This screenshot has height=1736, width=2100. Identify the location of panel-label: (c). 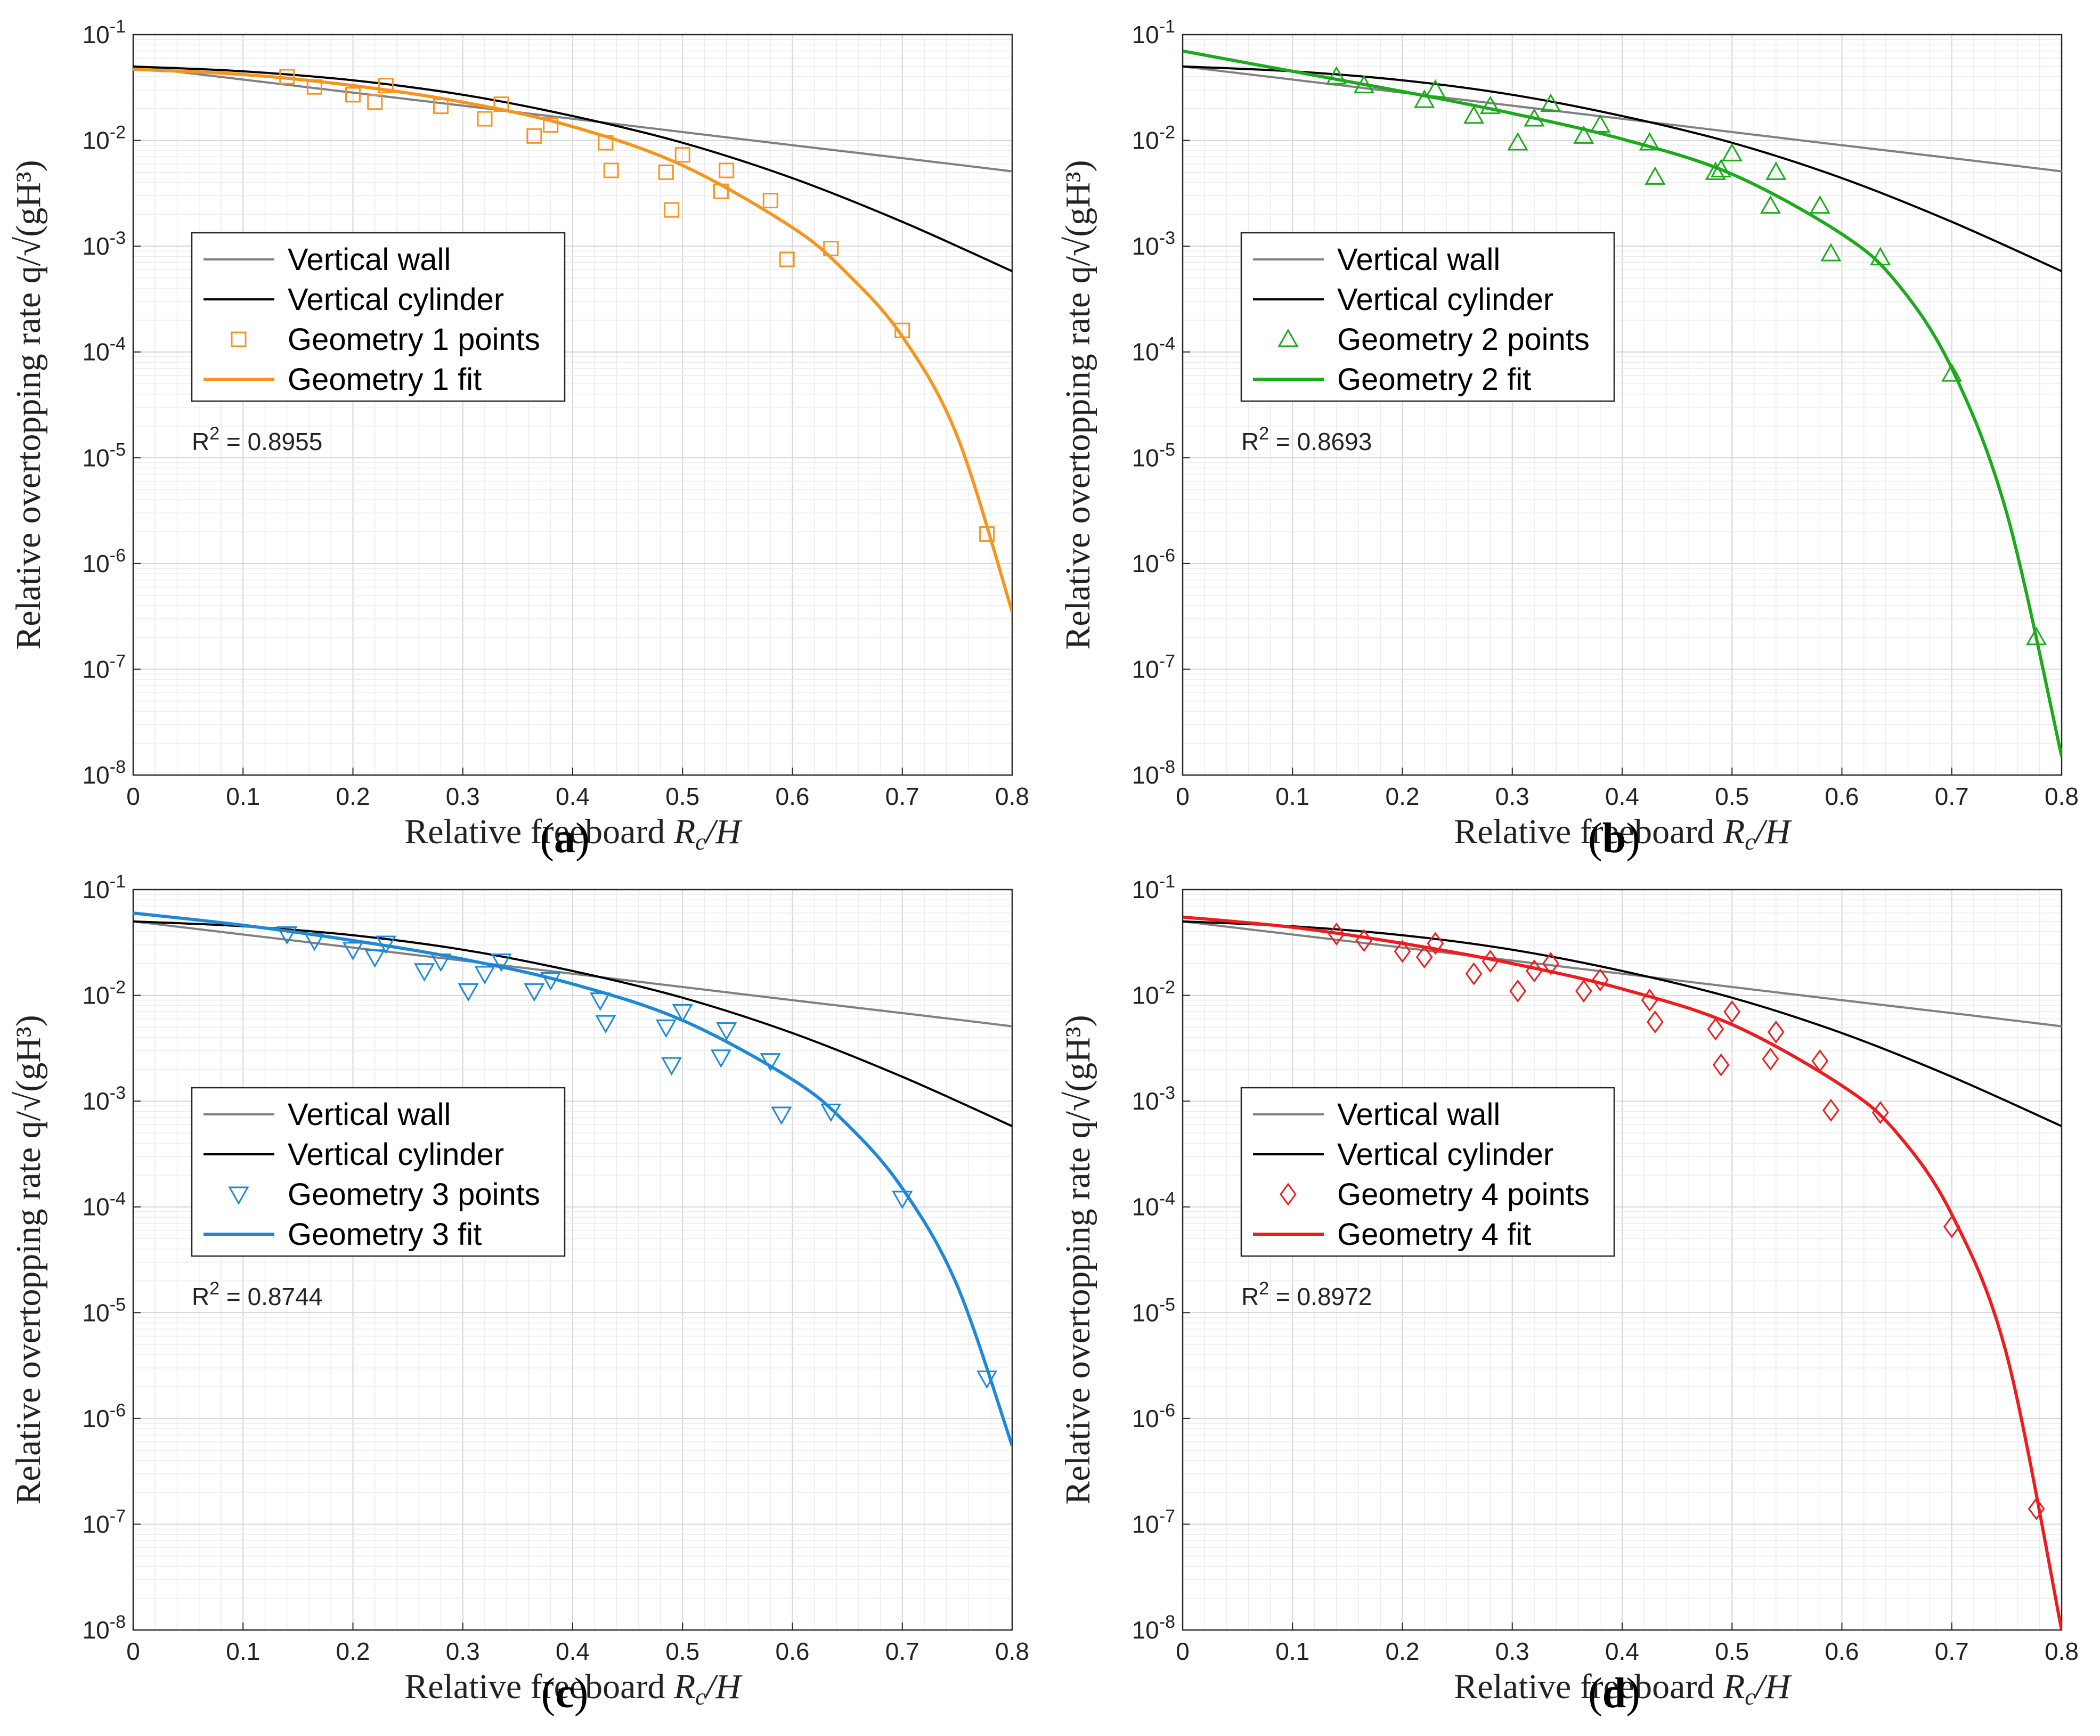
(565, 1693).